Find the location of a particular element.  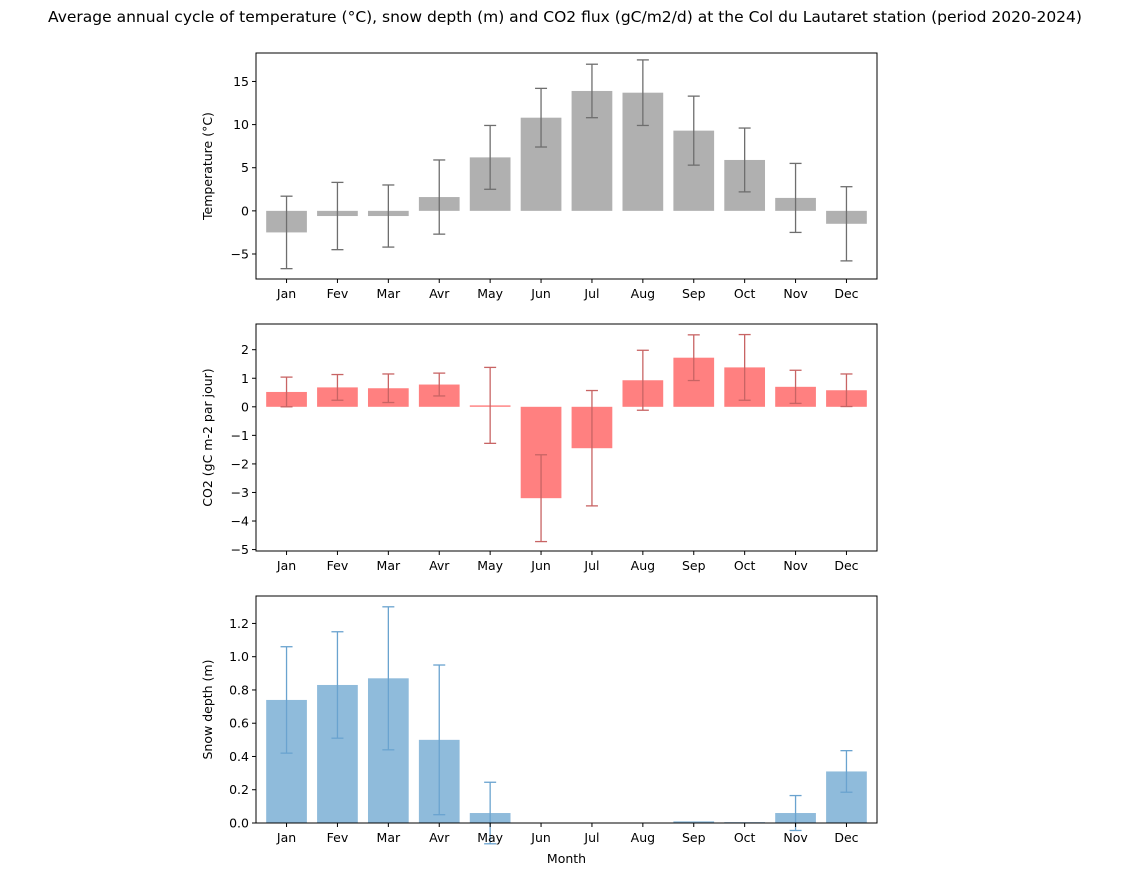

y-axis-label: CO2 (gC m-2 par jour) is located at coordinates (207, 437).